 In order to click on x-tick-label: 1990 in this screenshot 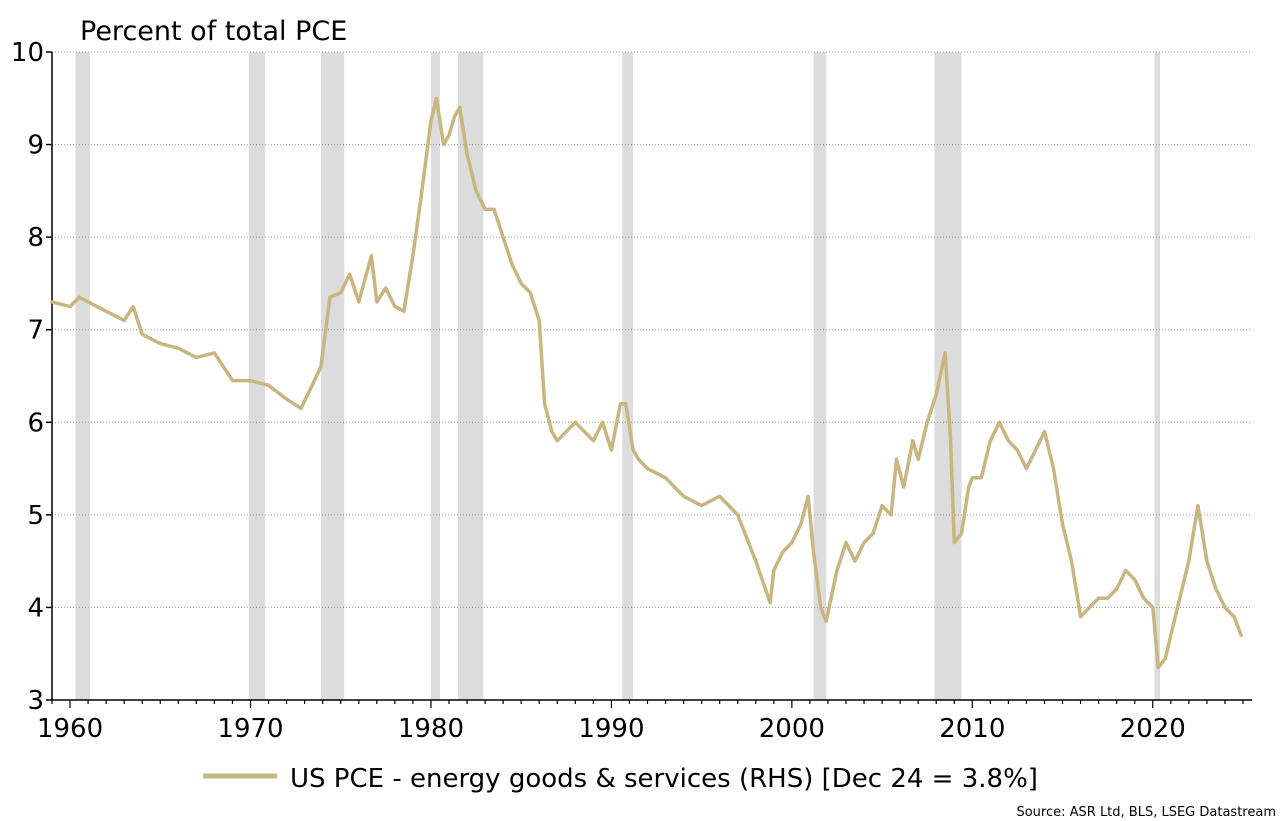, I will do `click(611, 729)`.